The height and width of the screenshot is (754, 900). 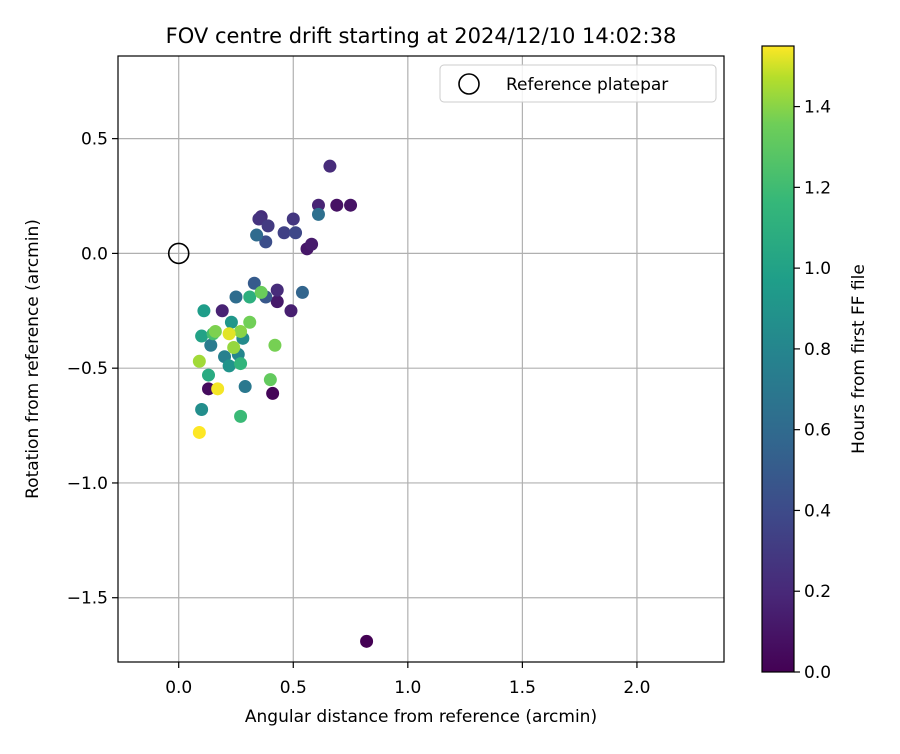 I want to click on colorbar-gradient, so click(x=778, y=359).